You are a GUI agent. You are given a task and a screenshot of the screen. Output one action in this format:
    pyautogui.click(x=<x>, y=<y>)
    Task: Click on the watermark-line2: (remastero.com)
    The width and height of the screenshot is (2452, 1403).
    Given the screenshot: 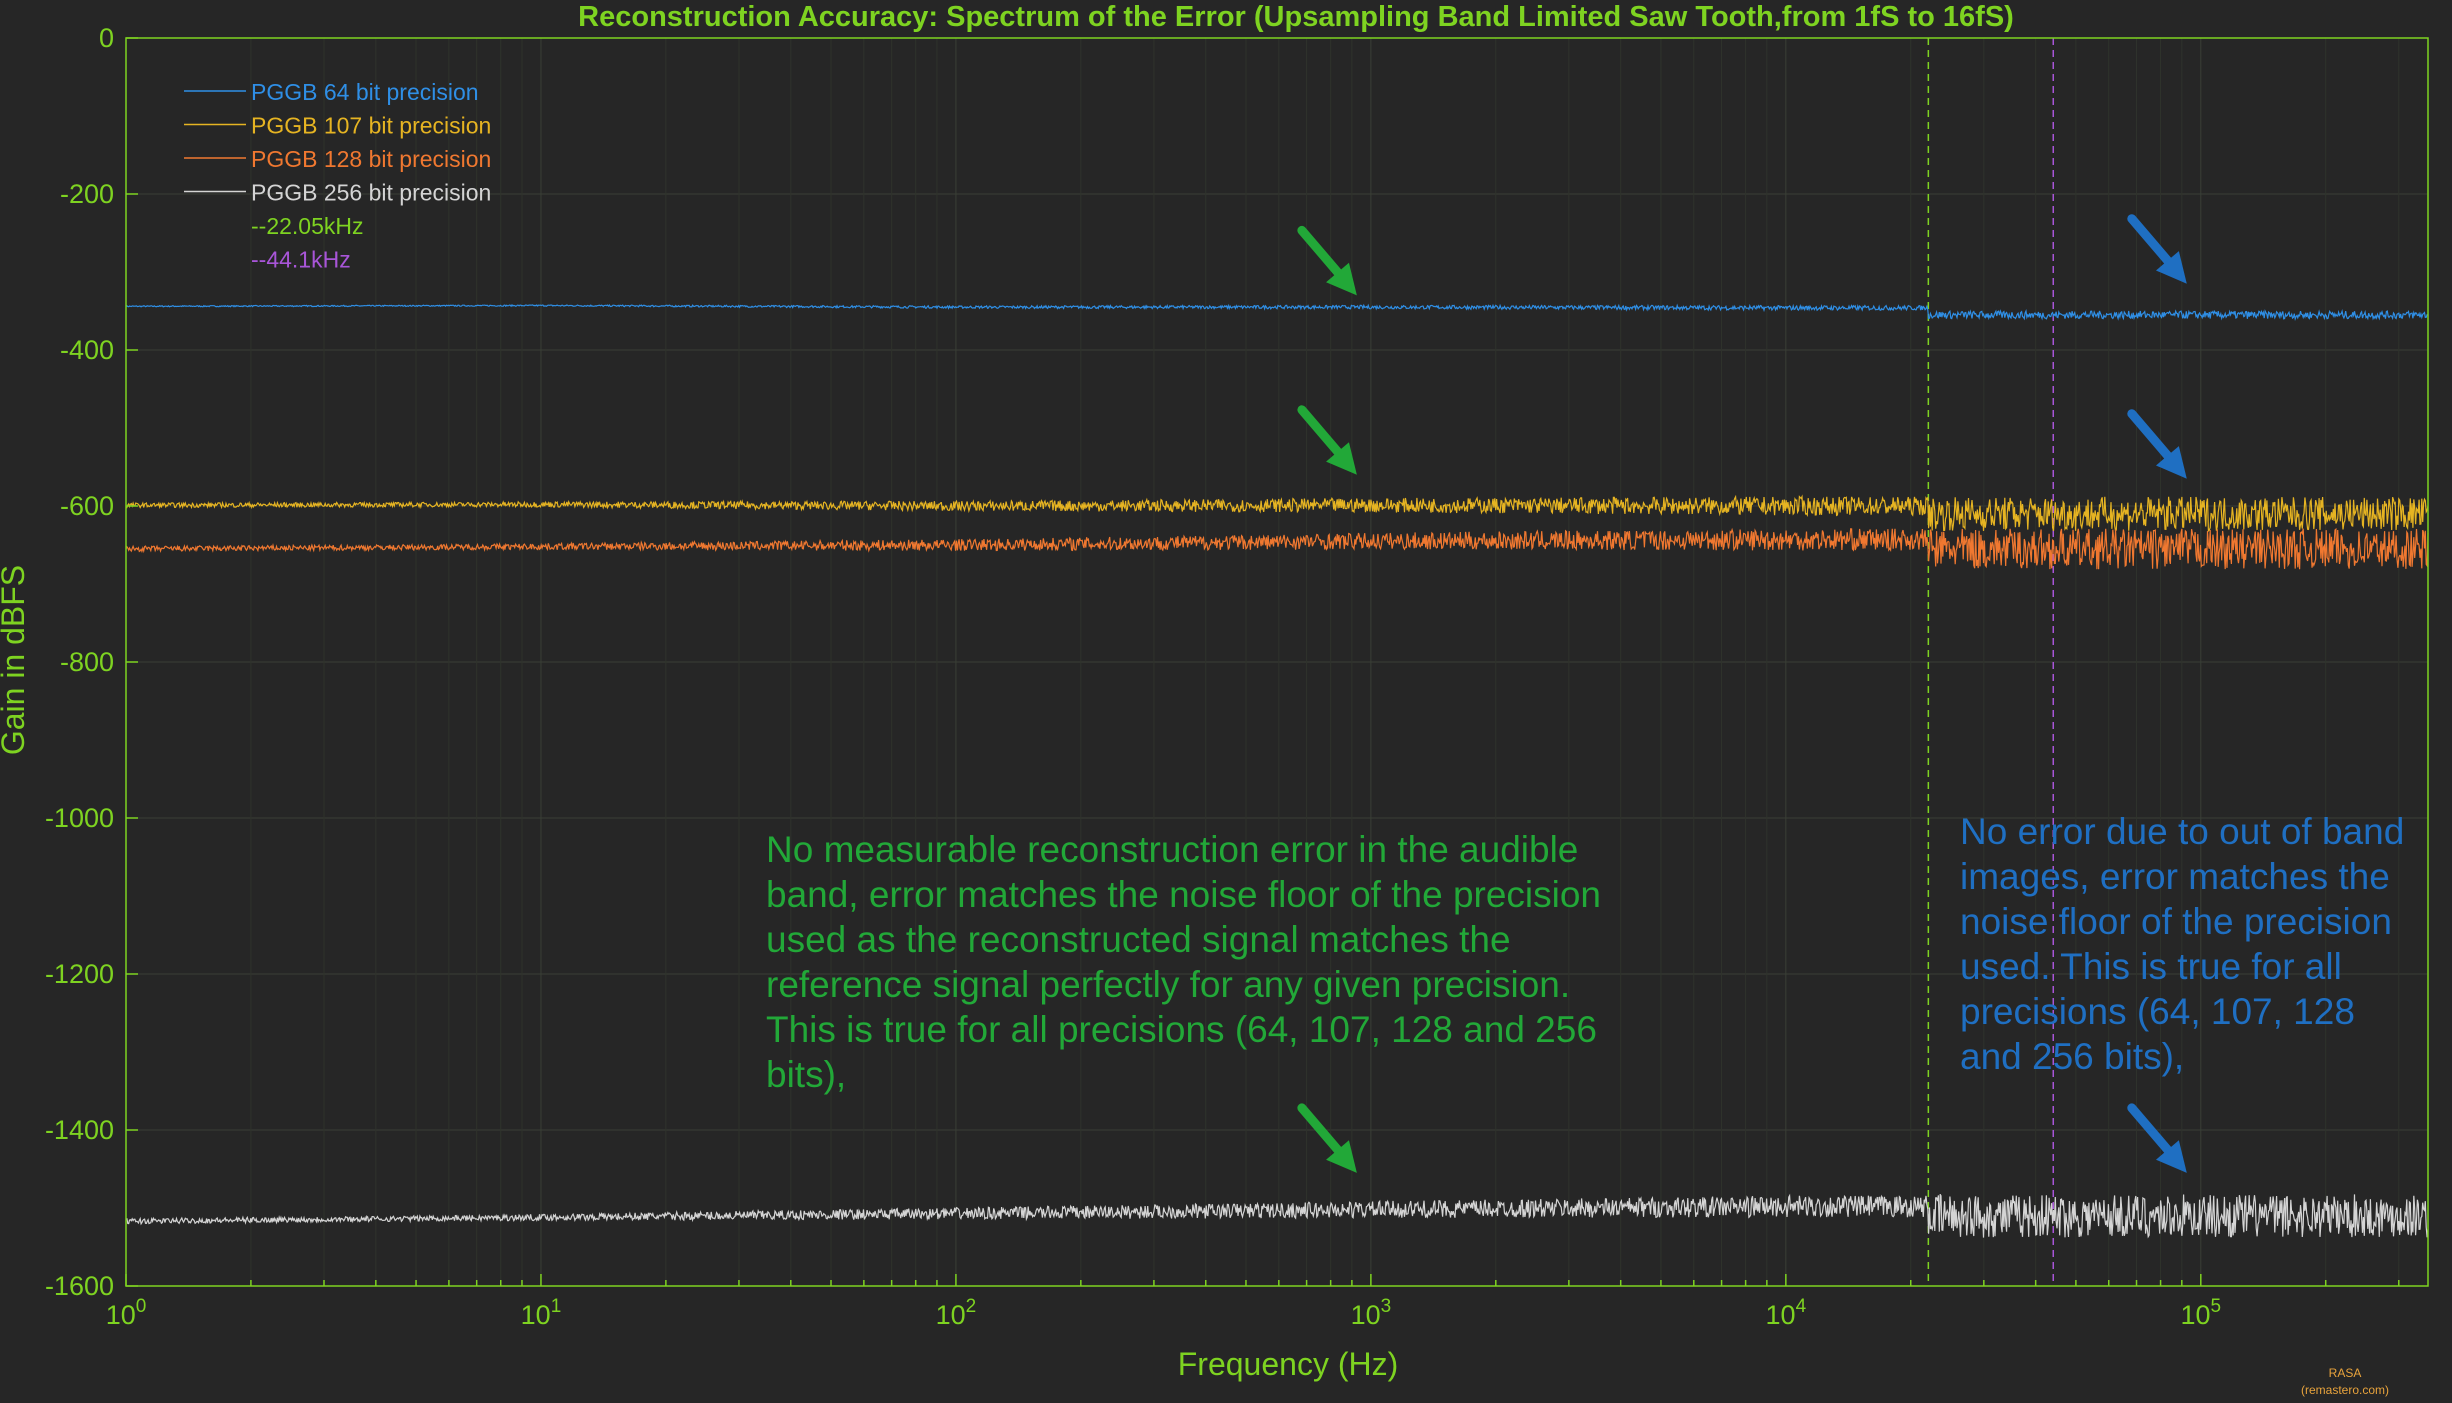 What is the action you would take?
    pyautogui.click(x=2345, y=1390)
    